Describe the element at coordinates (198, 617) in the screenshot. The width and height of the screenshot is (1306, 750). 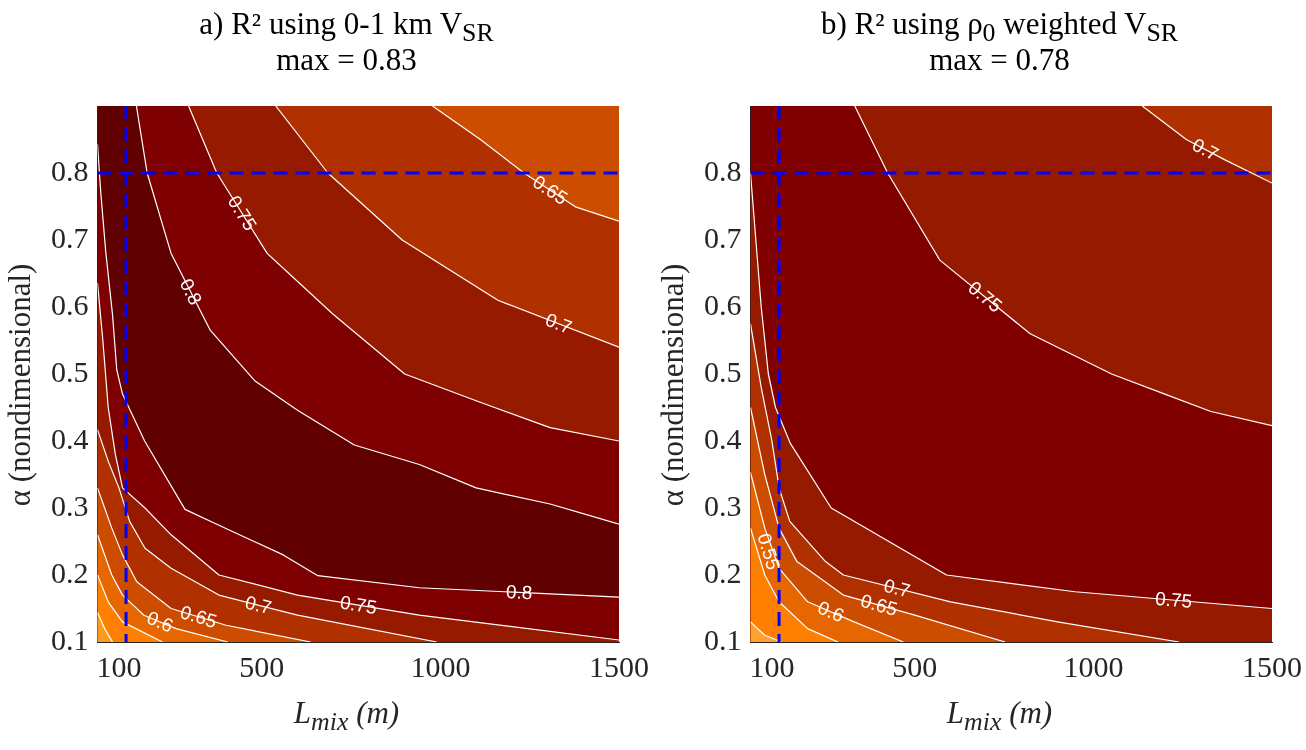
I see `text: 0.65` at that location.